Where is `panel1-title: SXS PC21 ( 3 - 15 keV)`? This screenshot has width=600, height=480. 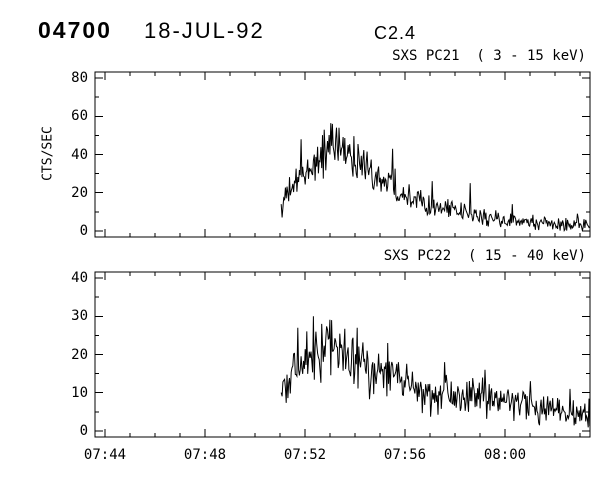
panel1-title: SXS PC21 ( 3 - 15 keV) is located at coordinates (489, 56).